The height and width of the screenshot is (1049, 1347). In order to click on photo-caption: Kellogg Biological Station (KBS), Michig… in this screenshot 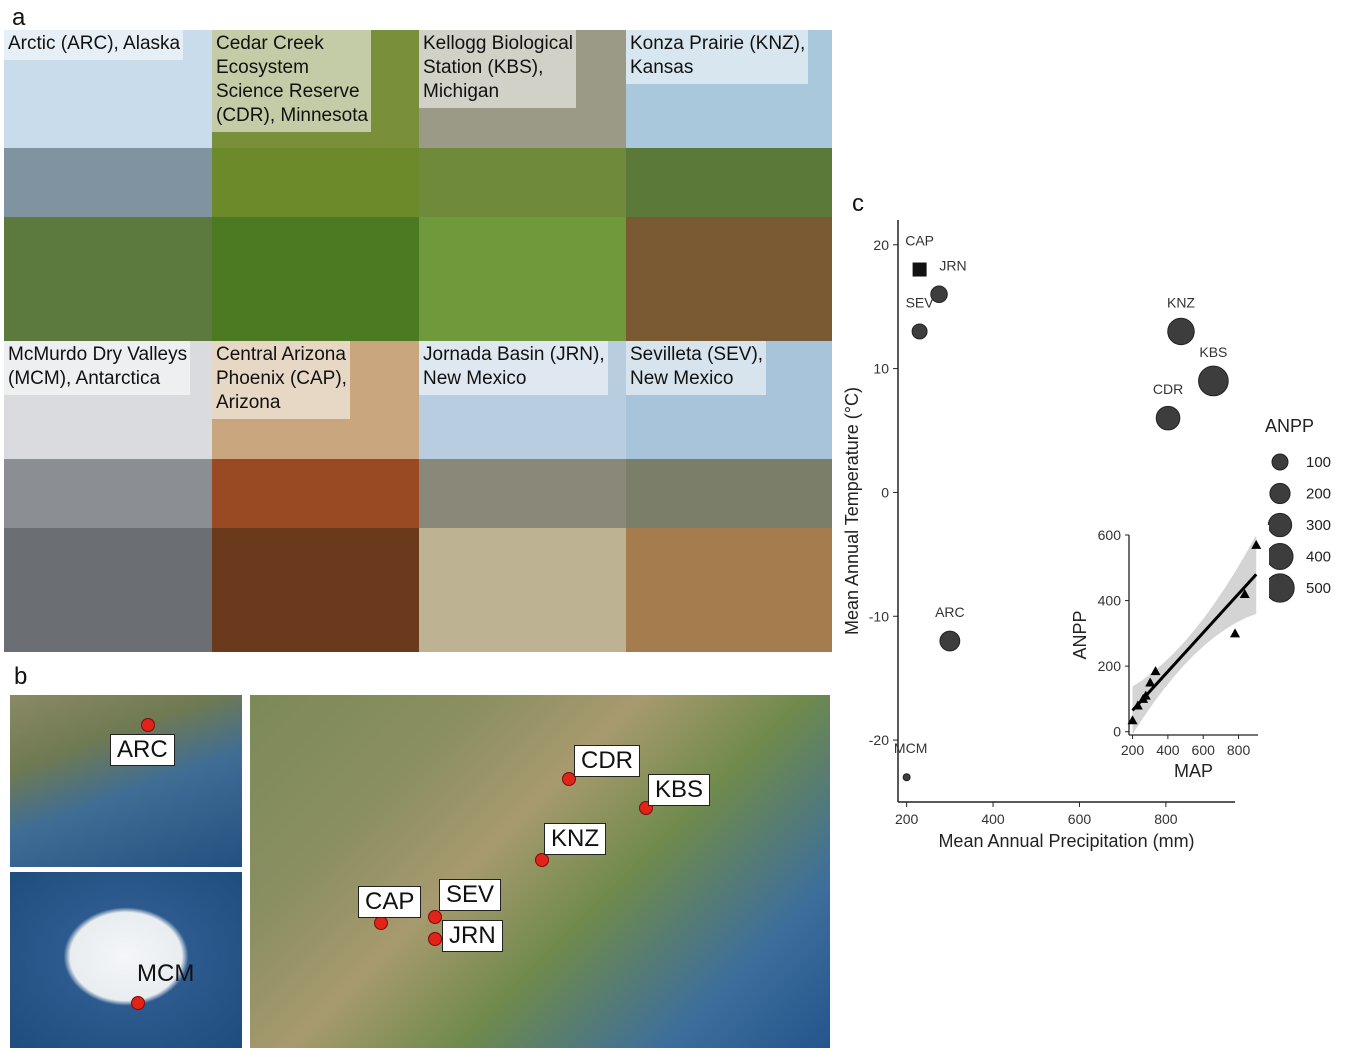, I will do `click(497, 69)`.